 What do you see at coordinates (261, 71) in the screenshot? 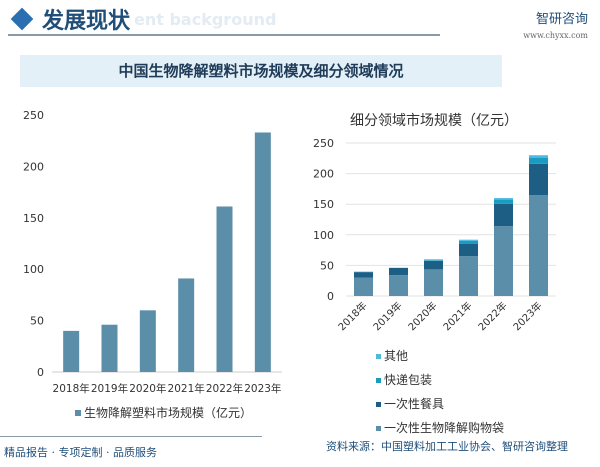
I see `main-title: 中国生物降解塑料市场规模及细分领域情况` at bounding box center [261, 71].